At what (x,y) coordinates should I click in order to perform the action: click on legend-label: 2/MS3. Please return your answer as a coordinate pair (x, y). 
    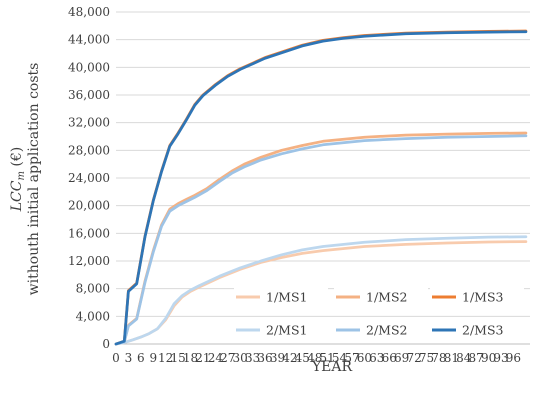
    Looking at the image, I should click on (483, 330).